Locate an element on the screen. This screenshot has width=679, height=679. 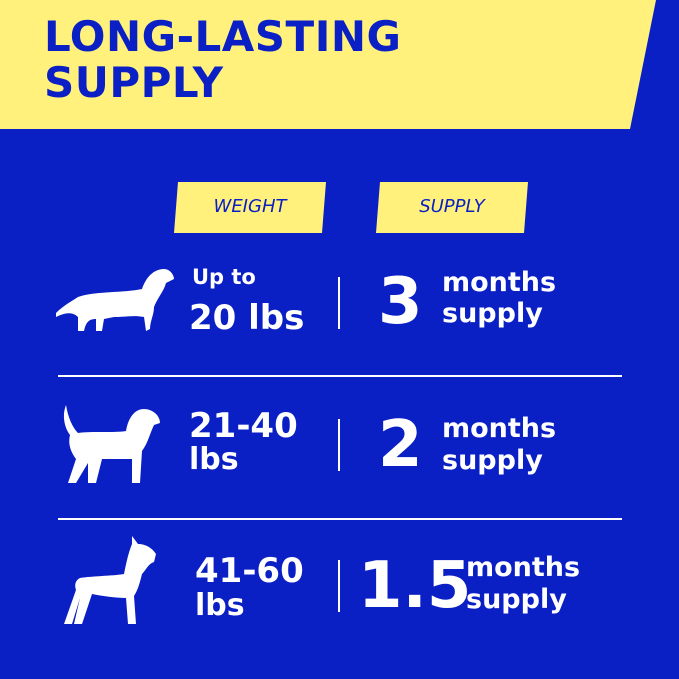
supply-amount: 2 is located at coordinates (400, 445).